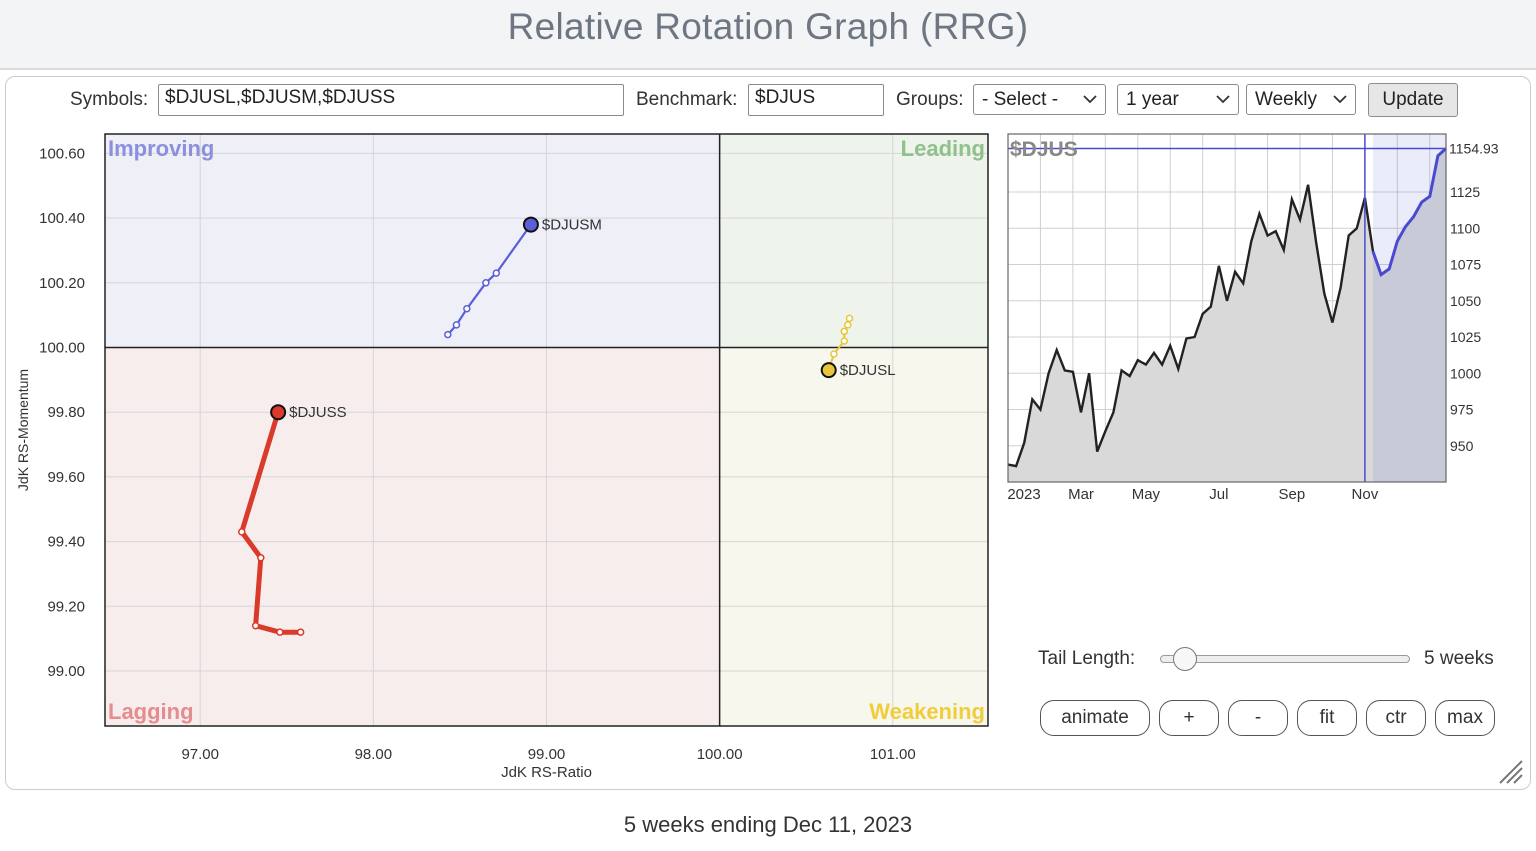  What do you see at coordinates (1285, 659) in the screenshot?
I see `tail-length-slider` at bounding box center [1285, 659].